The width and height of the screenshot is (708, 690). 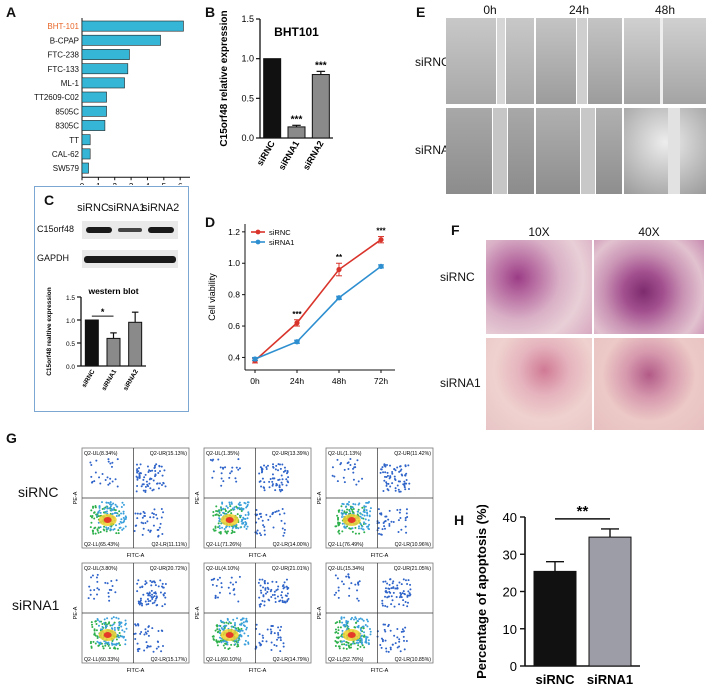 I want to click on y-axis-label: C15orf48 realtive expression, so click(x=49, y=331).